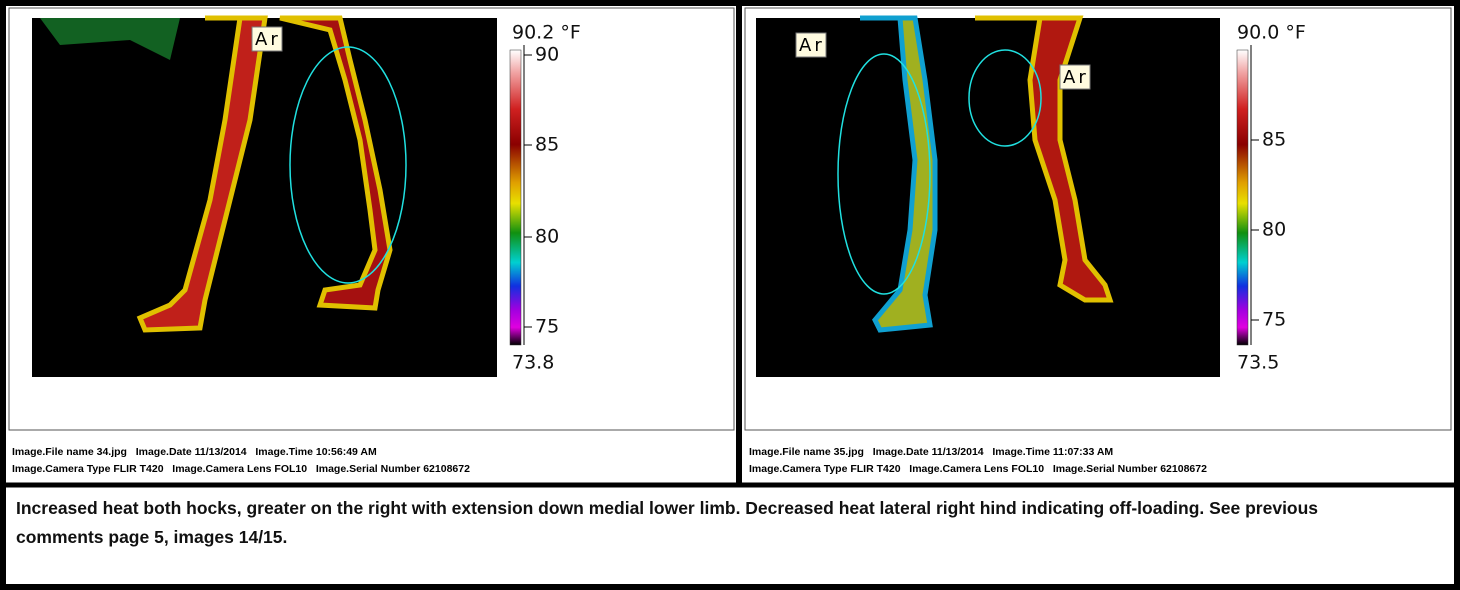 This screenshot has height=590, width=1460. Describe the element at coordinates (546, 33) in the screenshot. I see `scale-max: 90.2 °F` at that location.